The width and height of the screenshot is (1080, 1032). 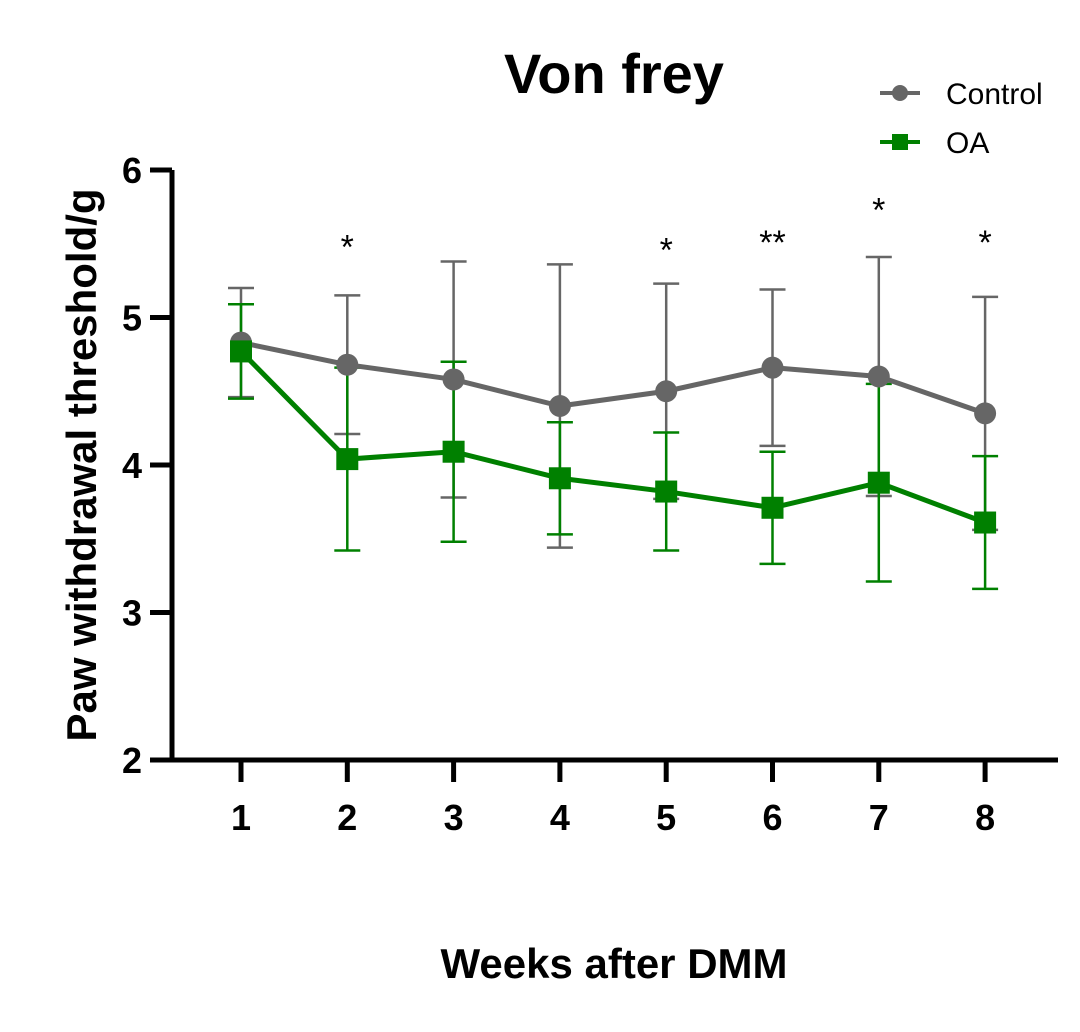 I want to click on significance-marker: **, so click(x=772, y=243).